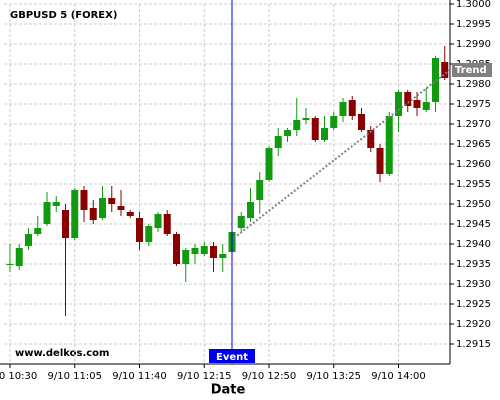 The width and height of the screenshot is (500, 400). I want to click on y-tick-label: 1.2975, so click(473, 104).